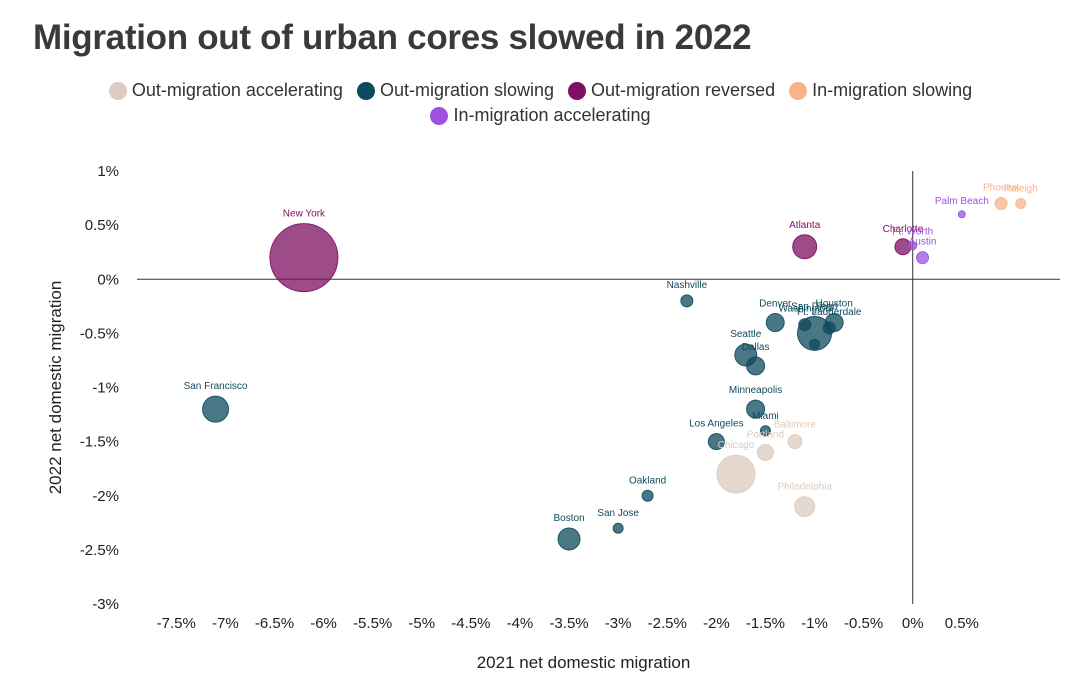 The height and width of the screenshot is (685, 1081). I want to click on y-tick-label: 0%, so click(108, 279).